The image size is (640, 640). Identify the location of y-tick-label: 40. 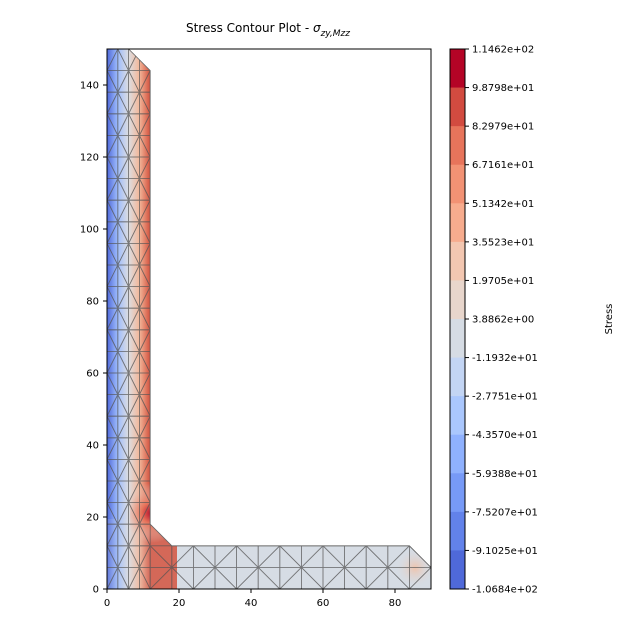
(92, 446).